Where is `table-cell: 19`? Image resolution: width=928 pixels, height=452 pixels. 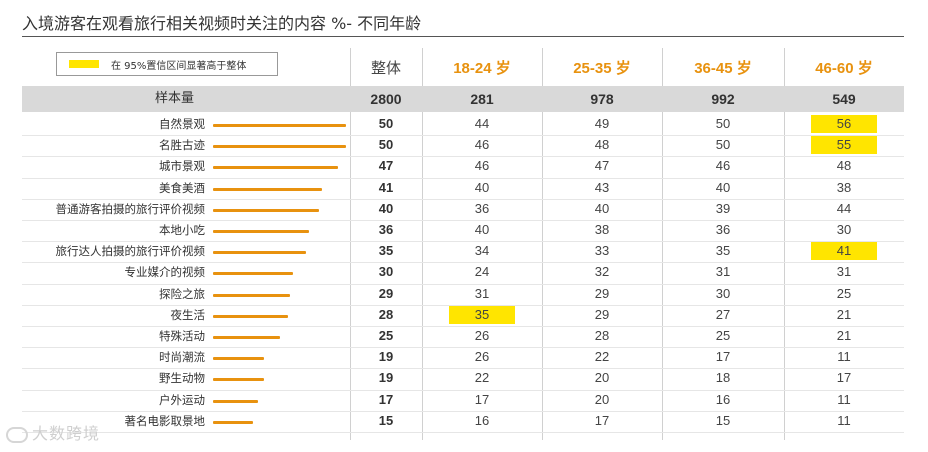
table-cell: 19 is located at coordinates (386, 378).